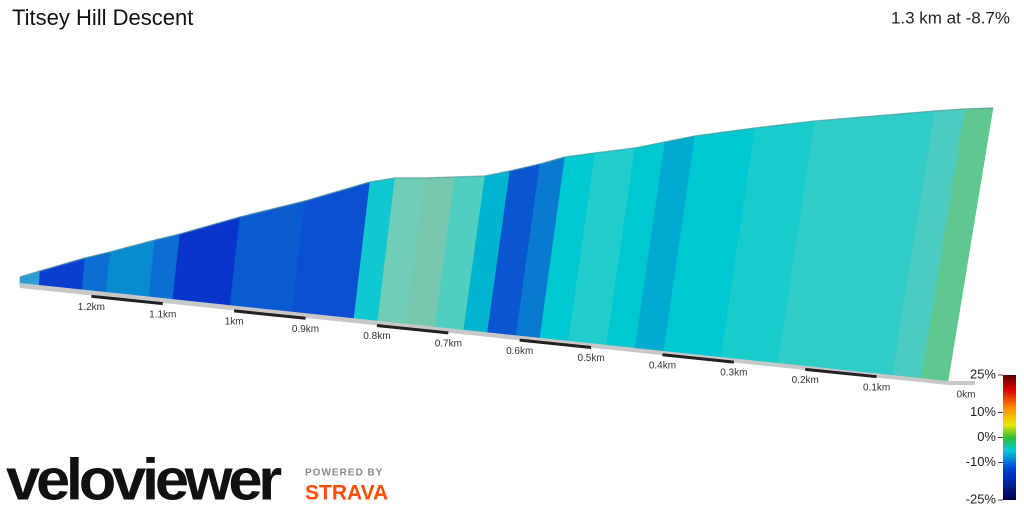 The height and width of the screenshot is (517, 1024). I want to click on distance-label: 1.1km, so click(162, 314).